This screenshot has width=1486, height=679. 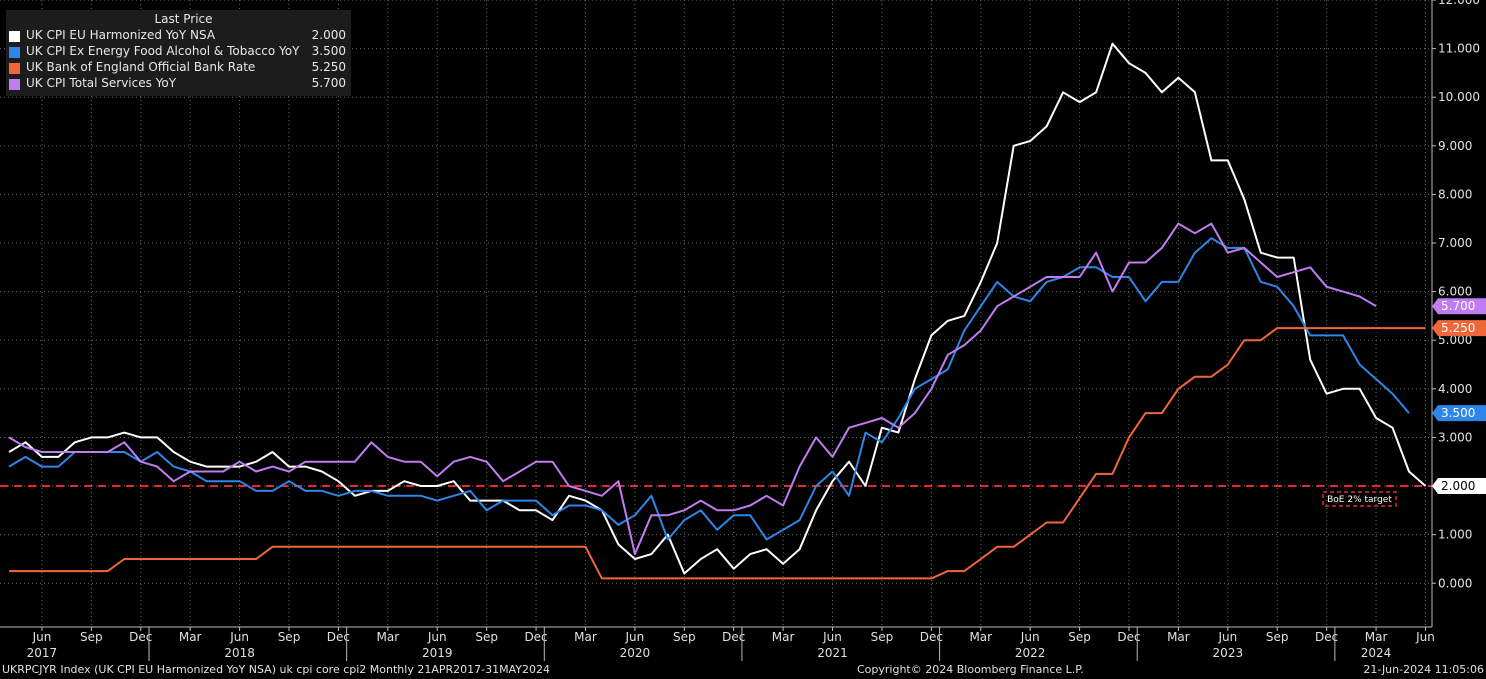 What do you see at coordinates (1228, 653) in the screenshot?
I see `x-year-label: 2023` at bounding box center [1228, 653].